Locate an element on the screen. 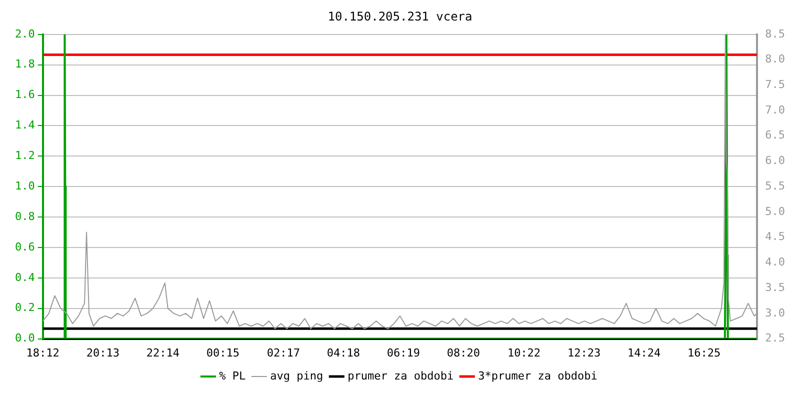  x-tick-label: 16:25 is located at coordinates (704, 353).